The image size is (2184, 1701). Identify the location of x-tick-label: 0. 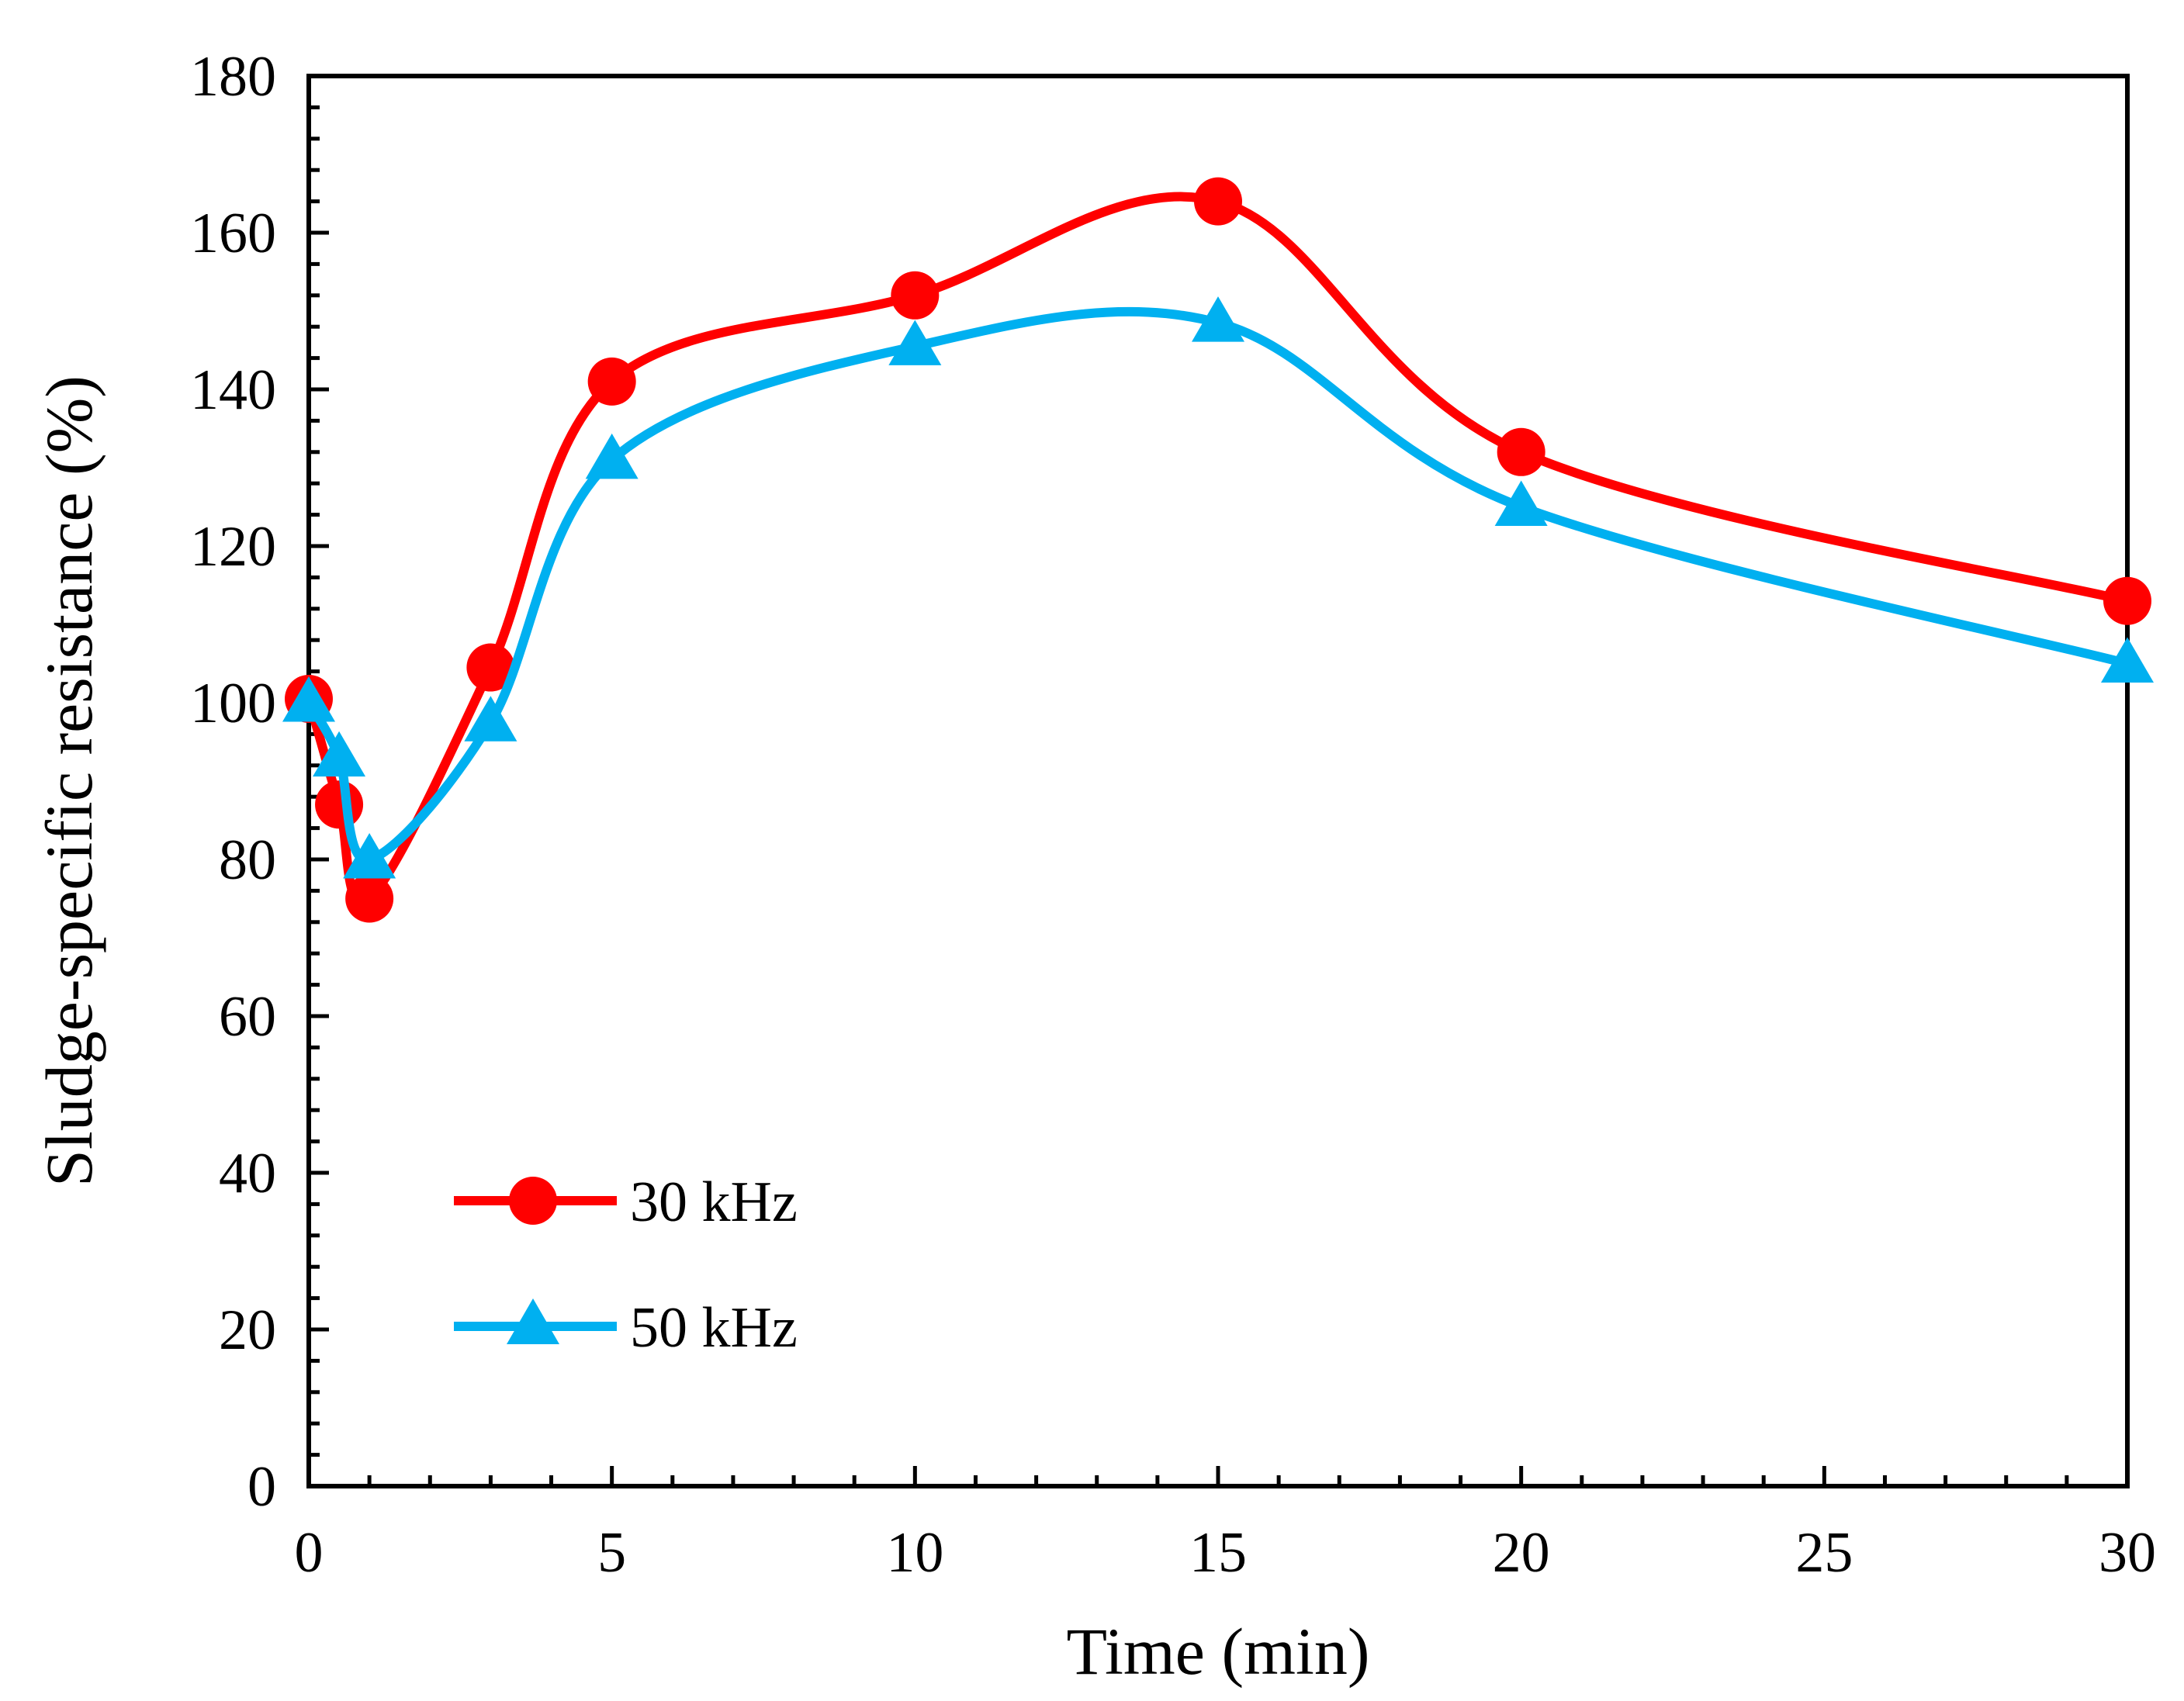
(309, 1553).